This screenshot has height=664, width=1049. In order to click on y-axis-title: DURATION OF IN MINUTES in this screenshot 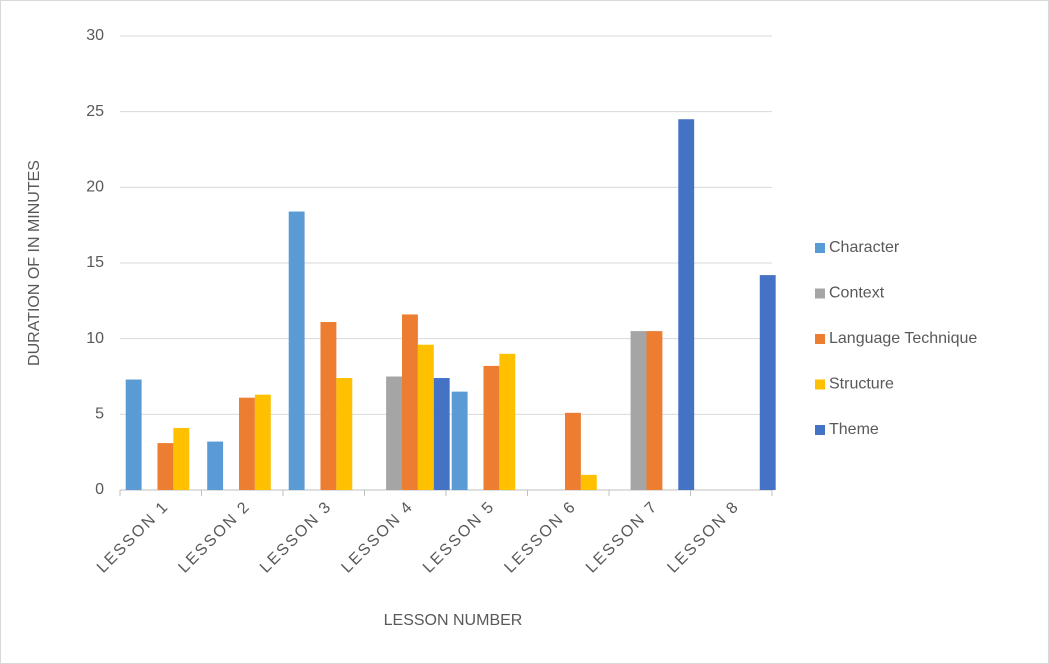, I will do `click(34, 263)`.